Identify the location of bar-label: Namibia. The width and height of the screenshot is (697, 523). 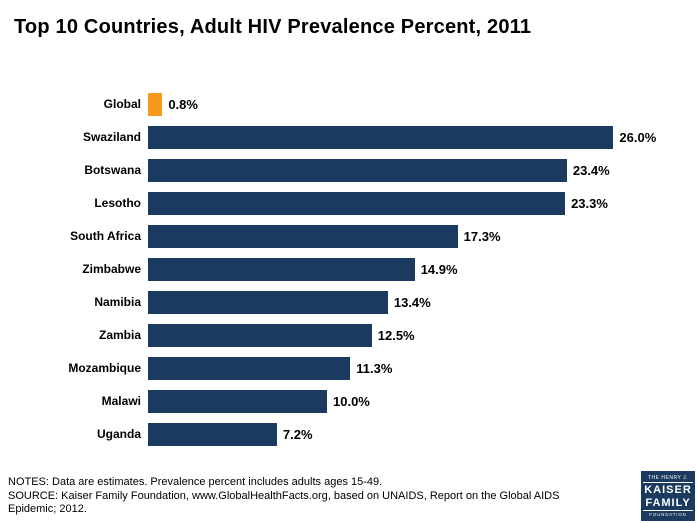
(117, 302).